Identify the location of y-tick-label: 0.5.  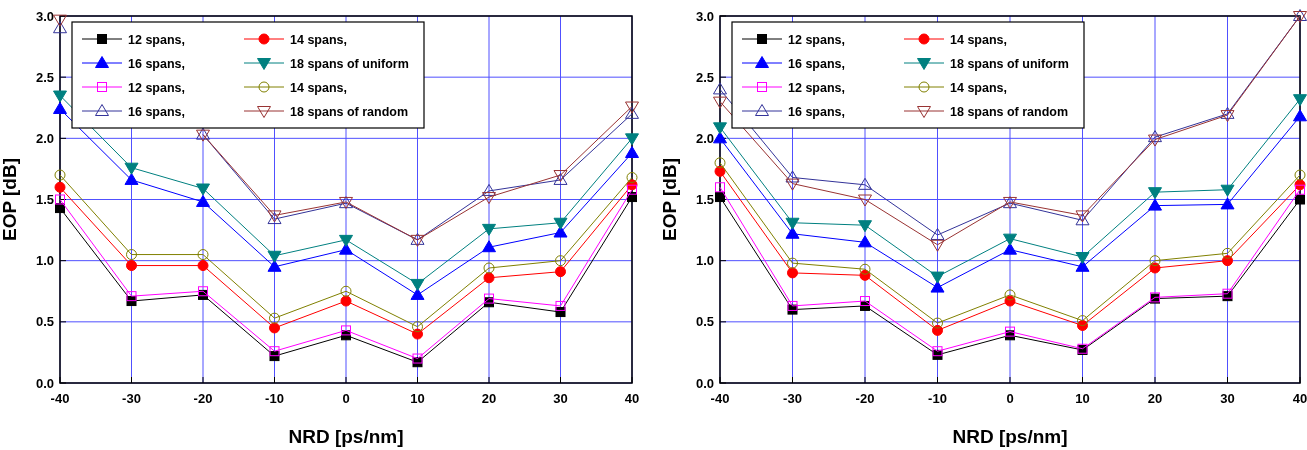
(44, 322).